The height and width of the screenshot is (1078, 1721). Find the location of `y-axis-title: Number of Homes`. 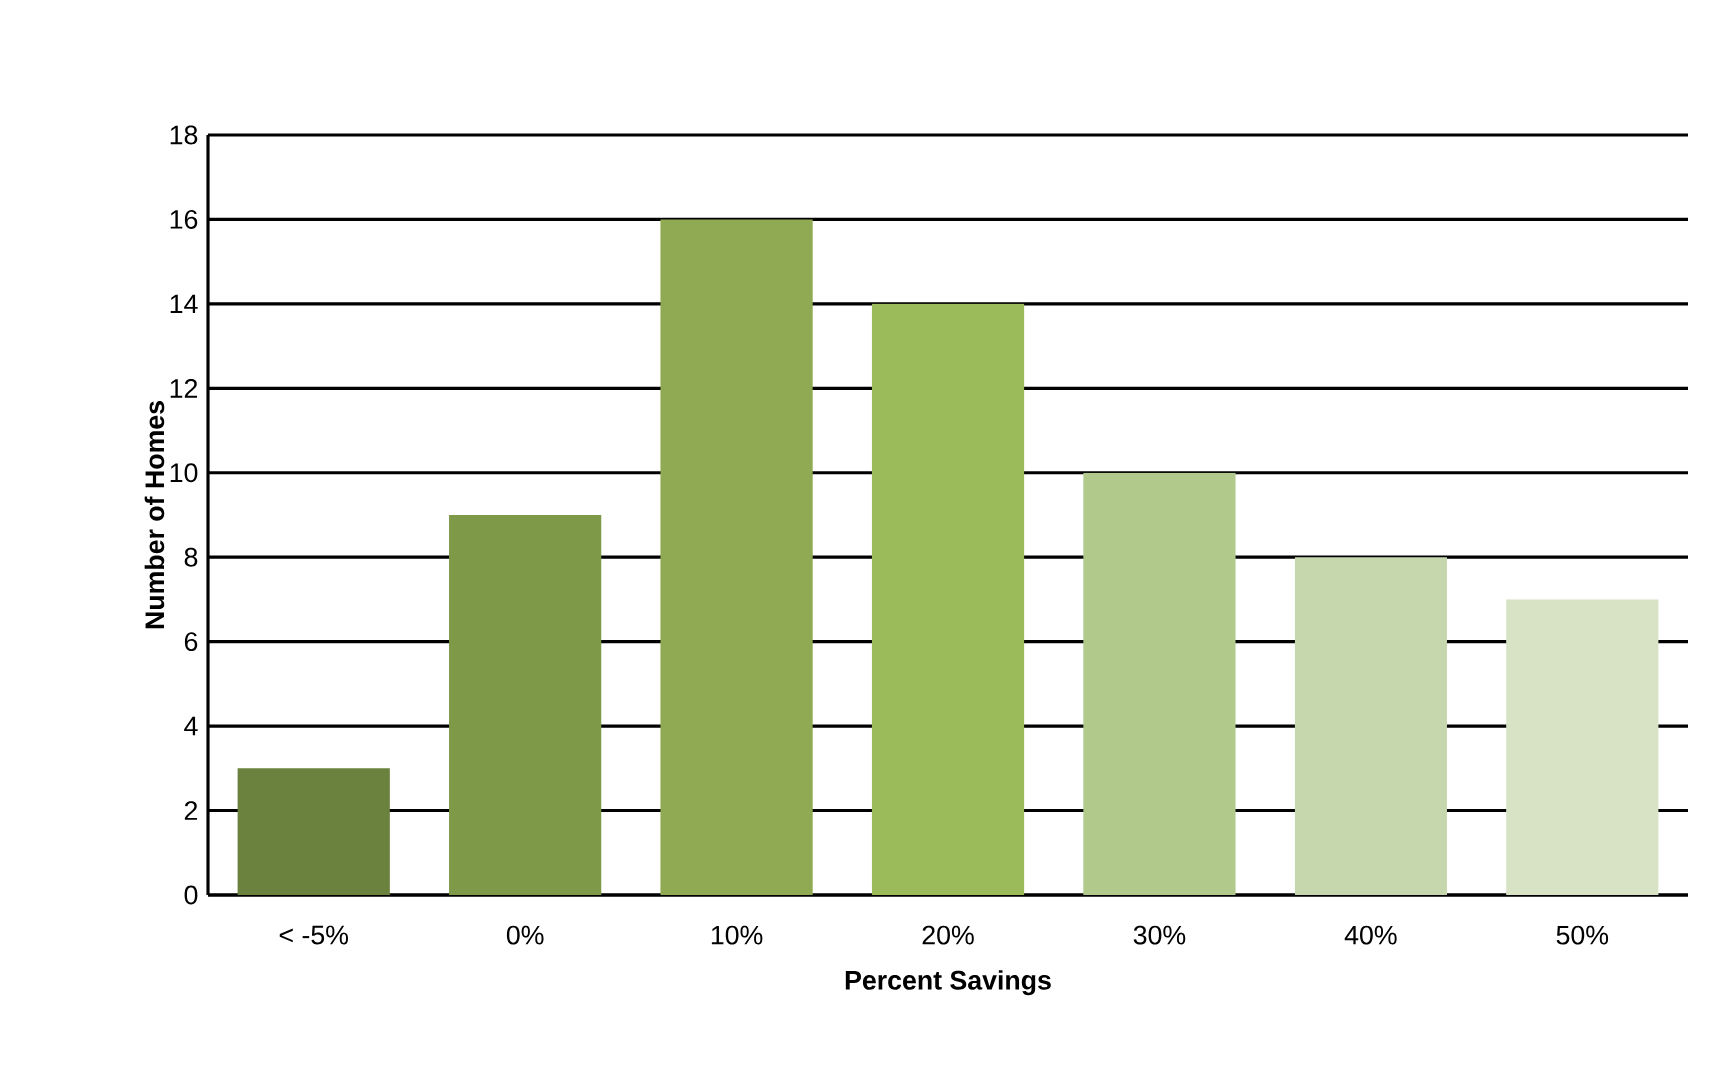

y-axis-title: Number of Homes is located at coordinates (154, 515).